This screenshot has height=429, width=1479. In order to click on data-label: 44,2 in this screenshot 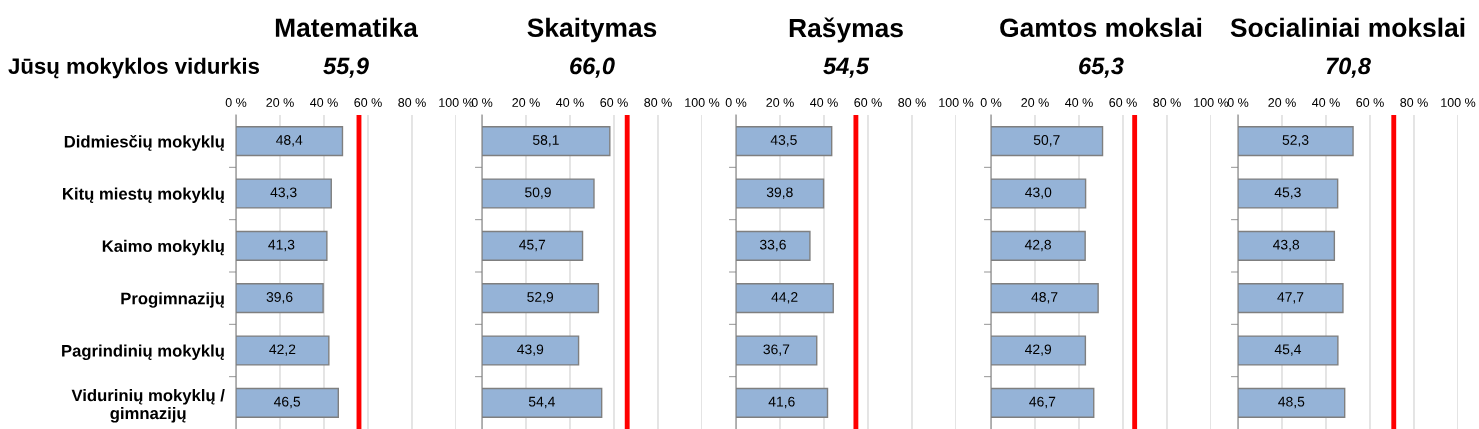, I will do `click(784, 298)`.